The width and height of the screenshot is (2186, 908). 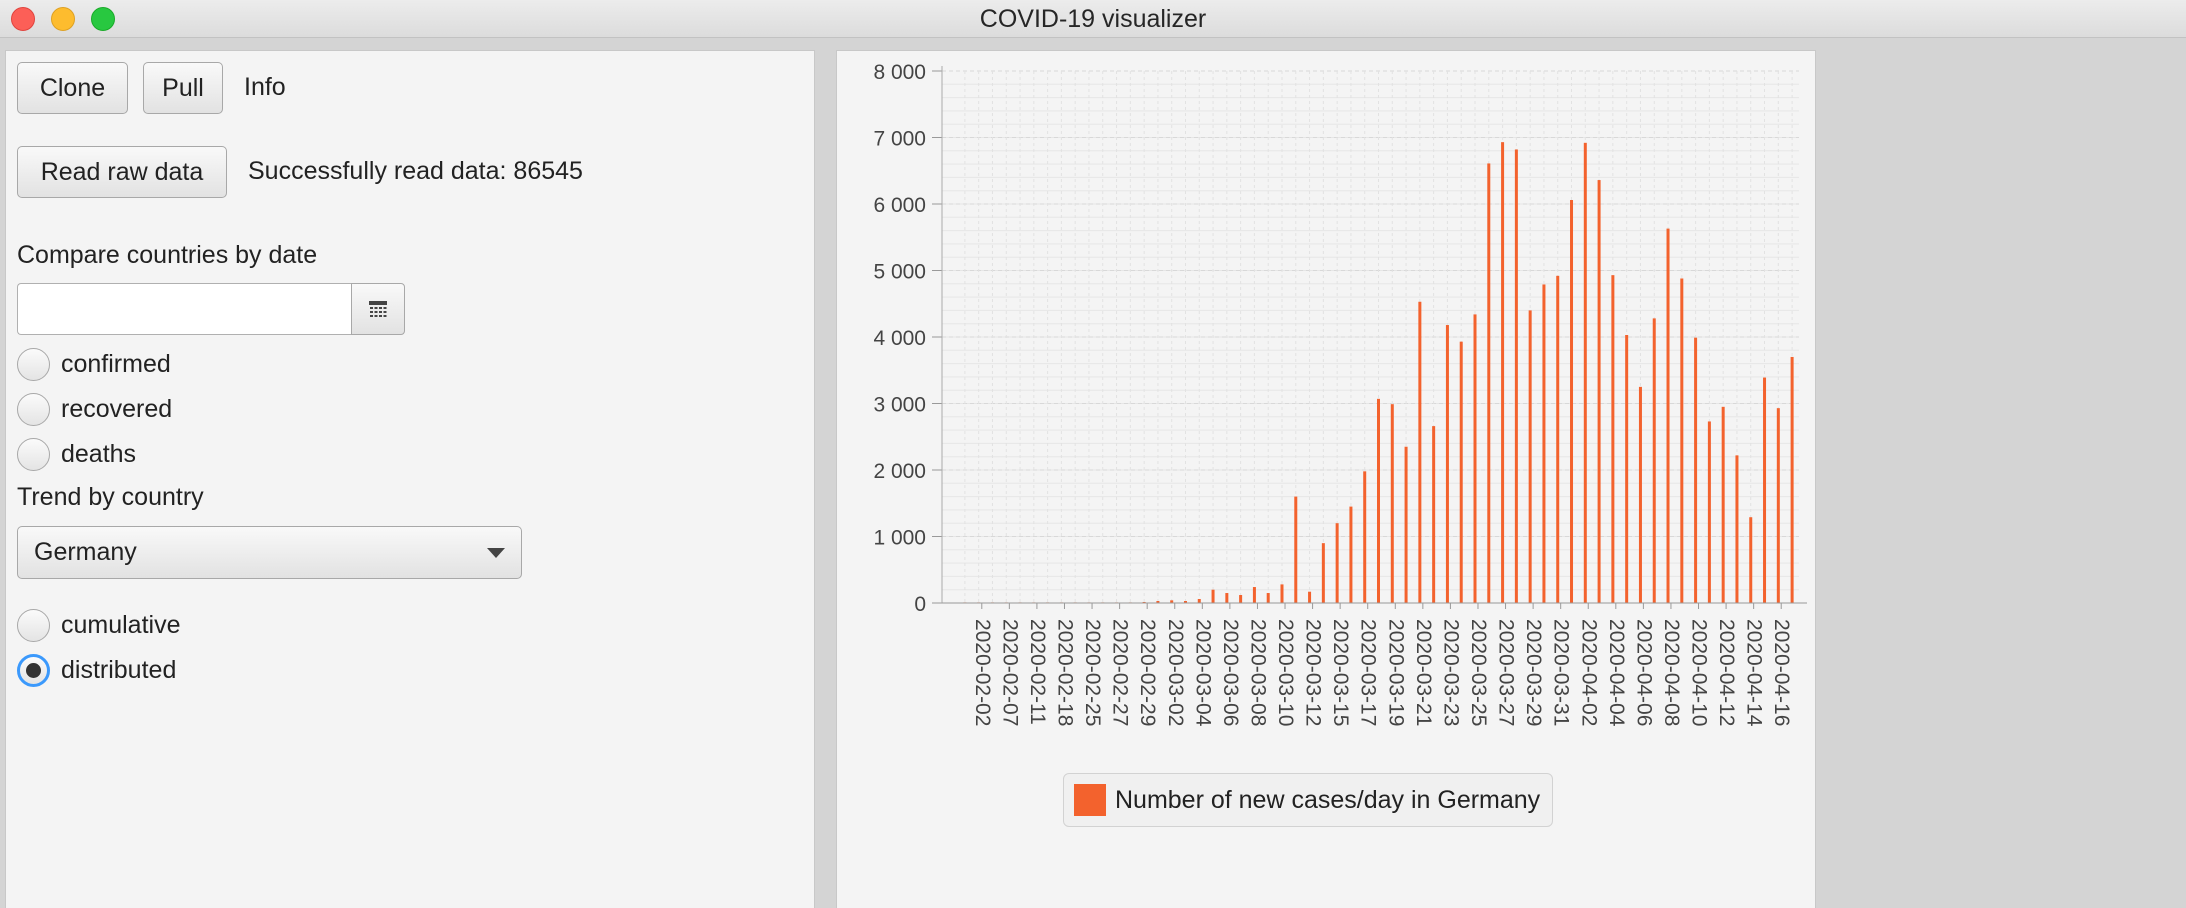 I want to click on radio-confirmed: confirmed, so click(x=94, y=364).